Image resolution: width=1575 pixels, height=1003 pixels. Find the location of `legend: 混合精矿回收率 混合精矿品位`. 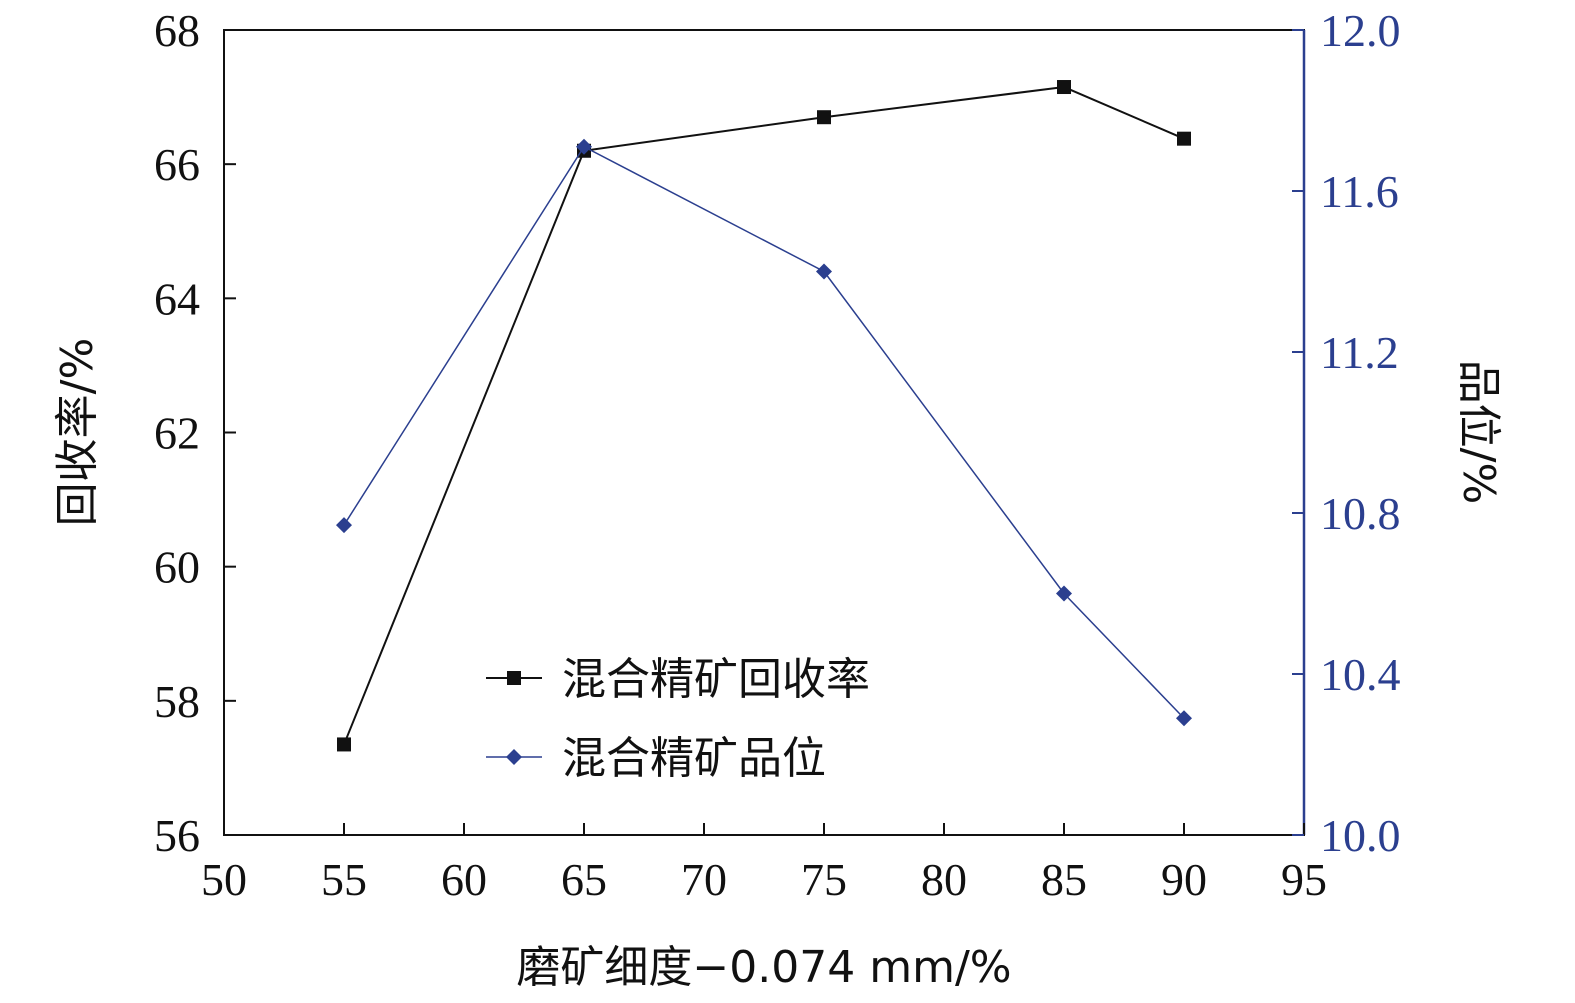

legend: 混合精矿回收率 混合精矿品位 is located at coordinates (678, 719).